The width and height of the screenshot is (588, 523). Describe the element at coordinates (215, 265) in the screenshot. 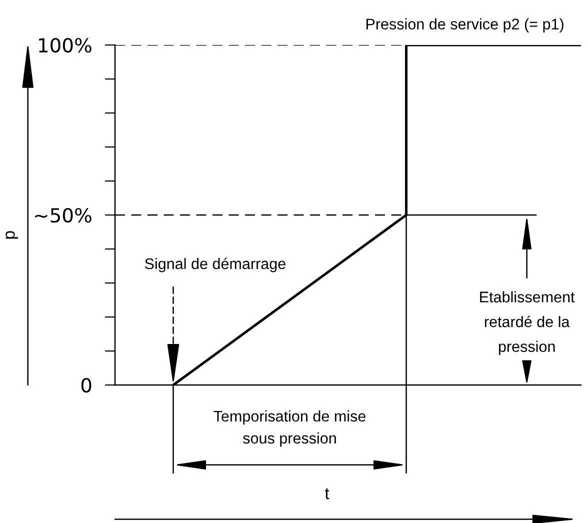

I see `annotation: Signal de démarrage` at that location.